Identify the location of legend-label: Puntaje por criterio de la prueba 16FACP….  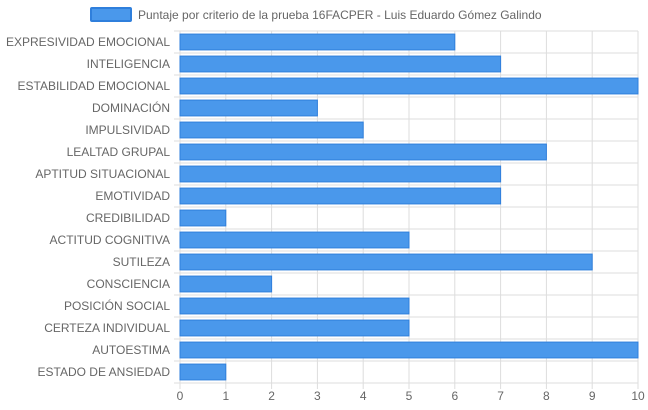
(340, 15).